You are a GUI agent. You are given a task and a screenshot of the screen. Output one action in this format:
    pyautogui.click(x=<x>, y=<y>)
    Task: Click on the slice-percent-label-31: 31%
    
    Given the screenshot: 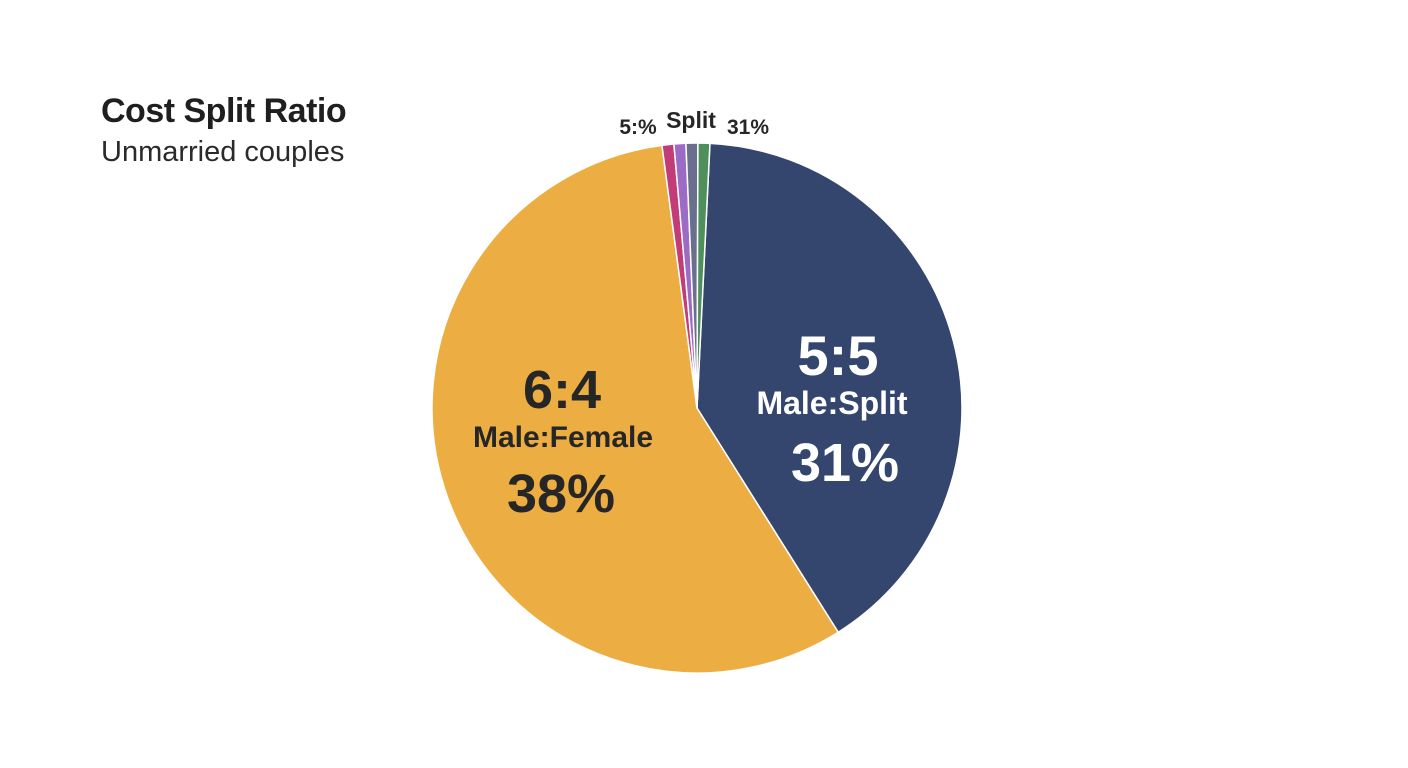 What is the action you would take?
    pyautogui.click(x=845, y=463)
    